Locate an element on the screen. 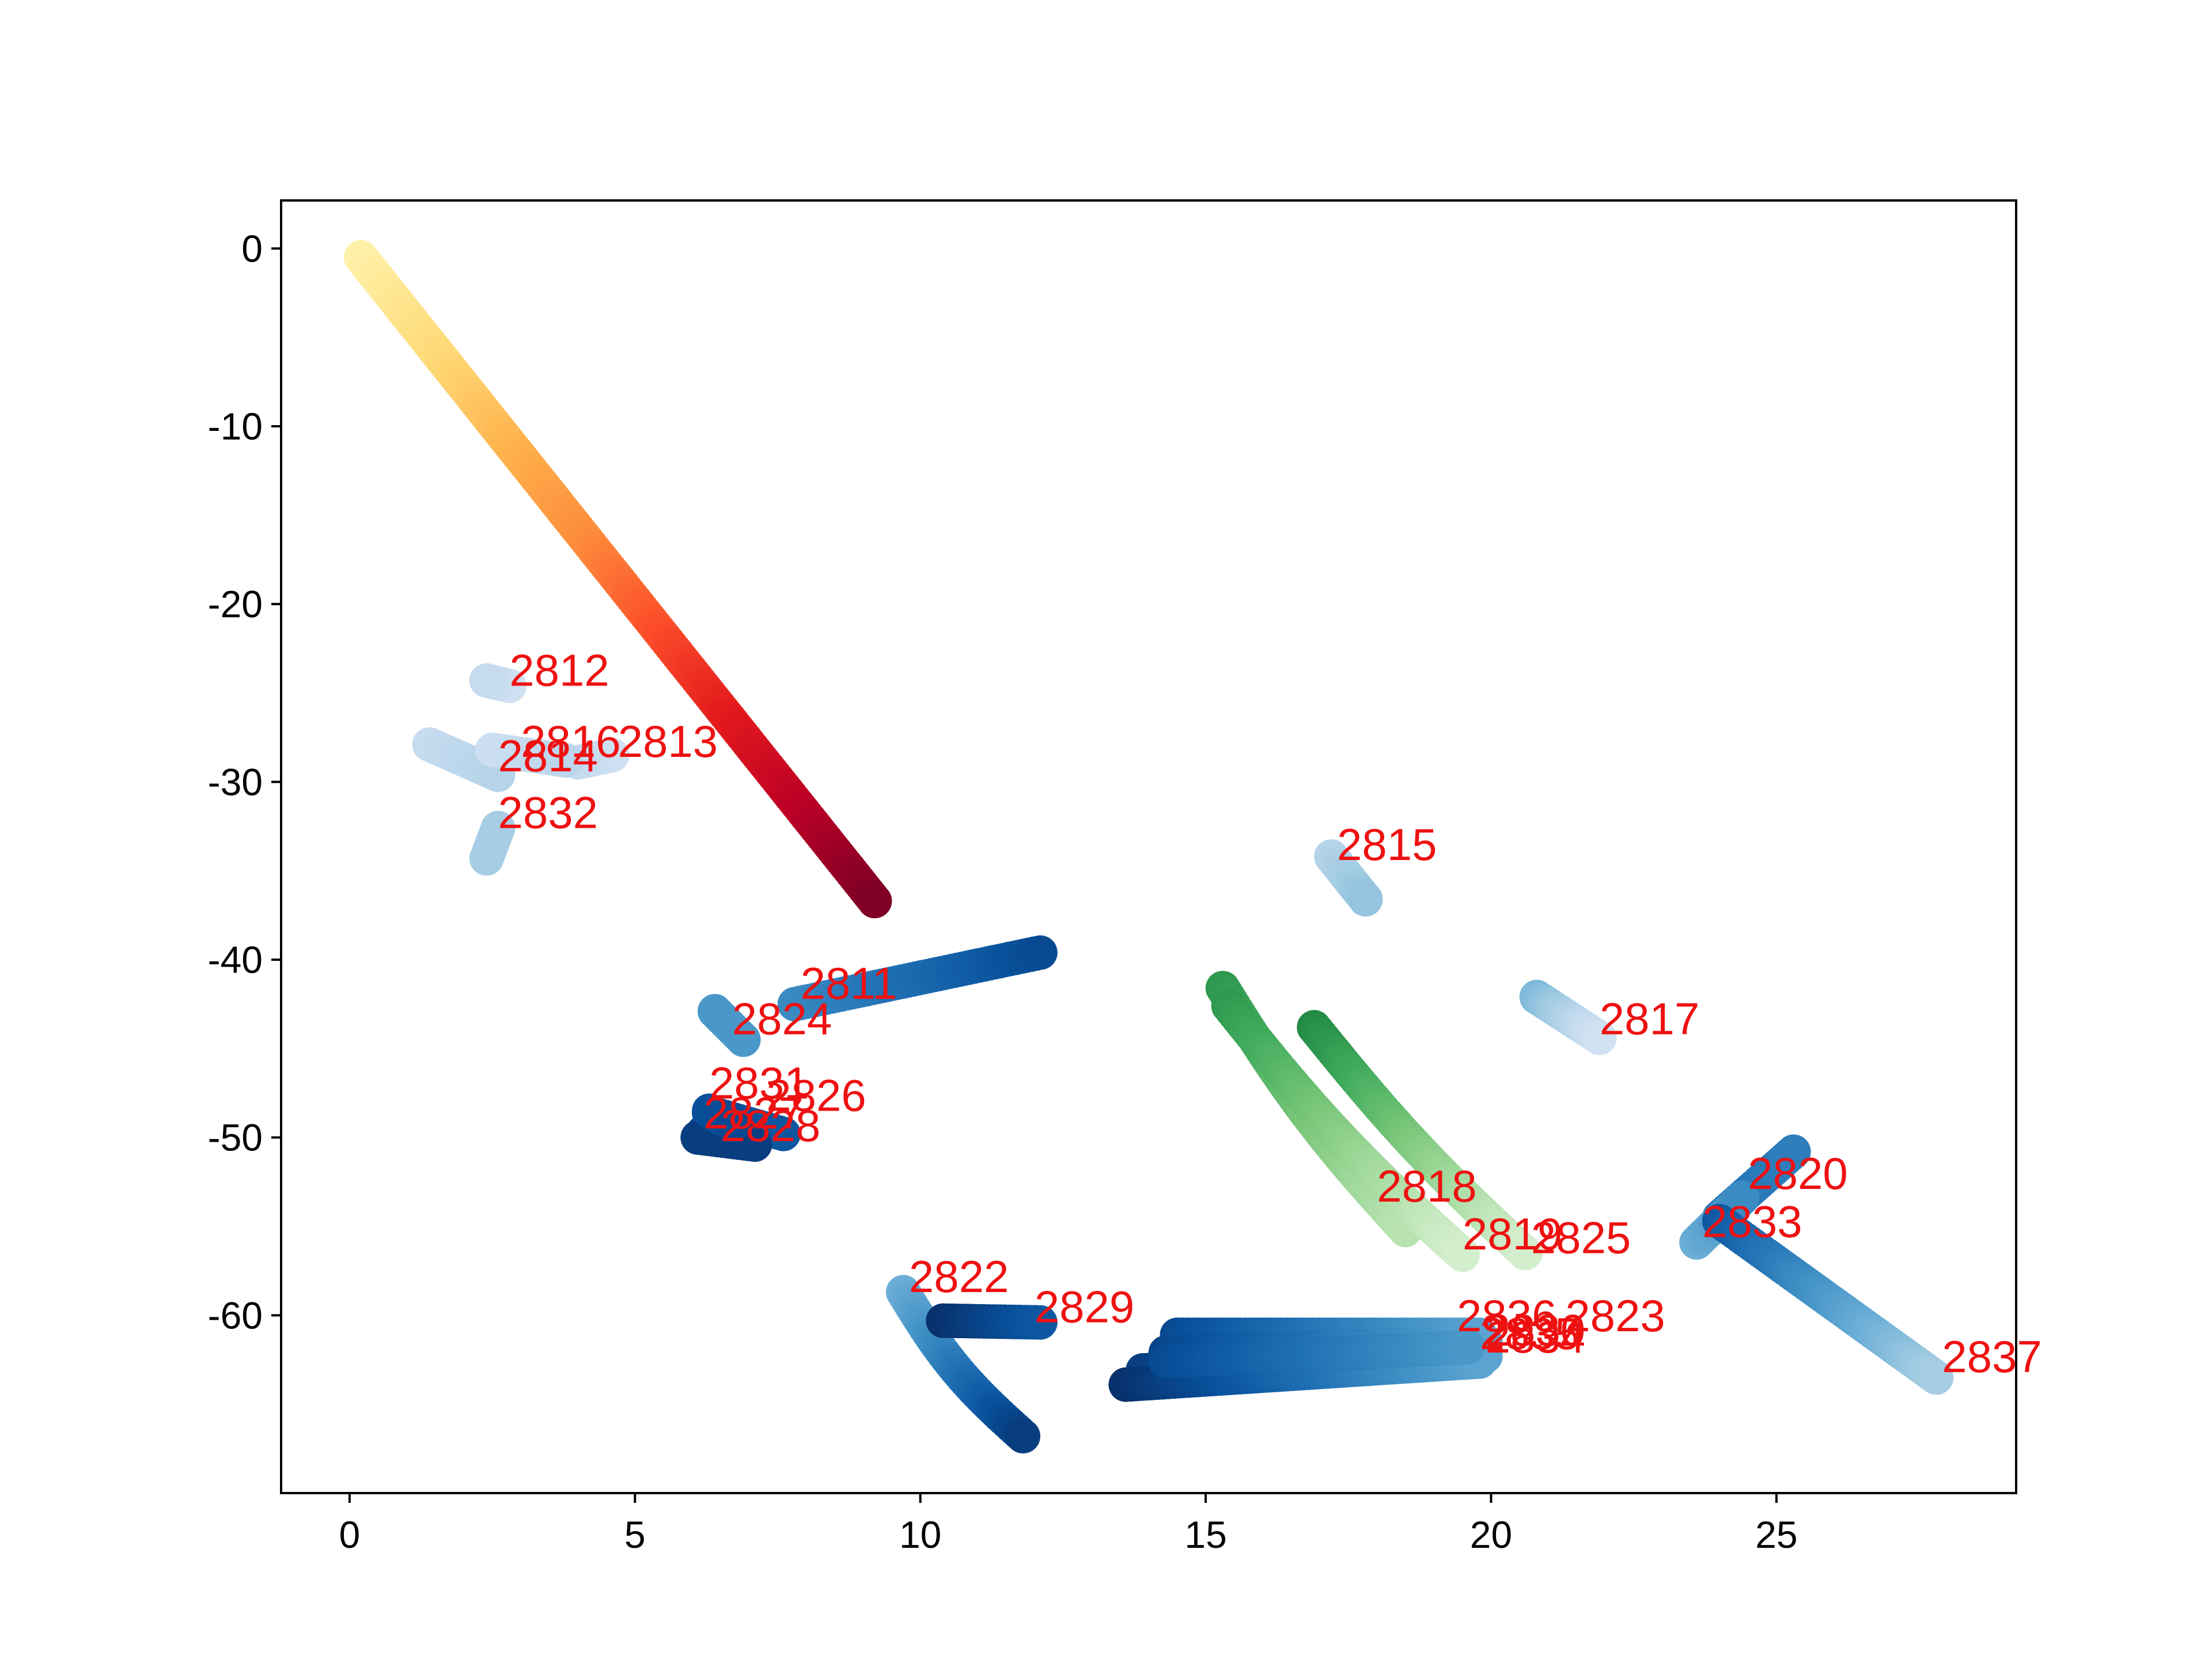  x-tick-label: 10 is located at coordinates (920, 1534).